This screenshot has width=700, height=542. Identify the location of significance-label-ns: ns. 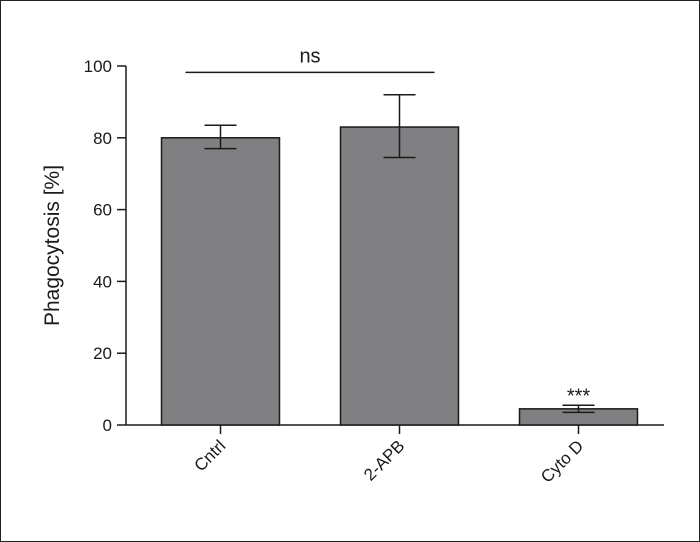
(309, 56).